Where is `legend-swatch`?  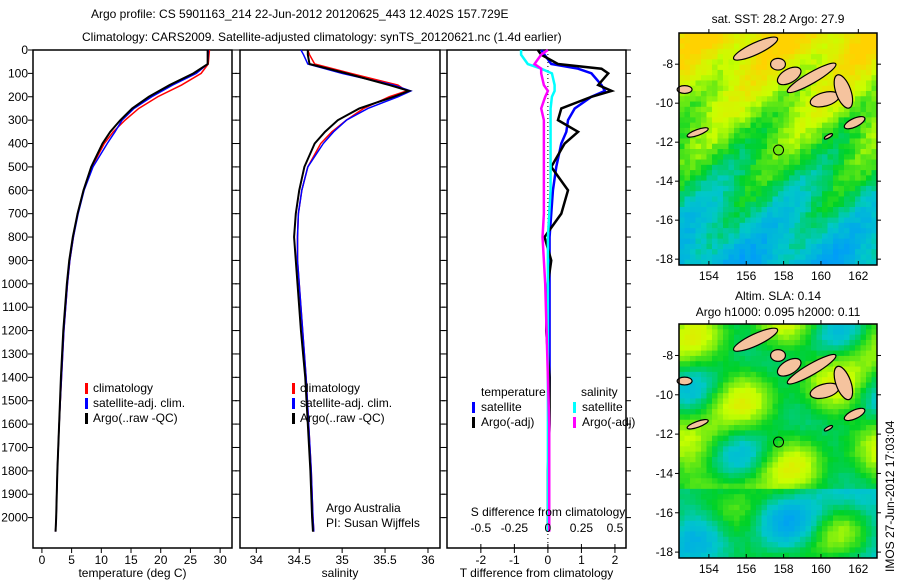 legend-swatch is located at coordinates (574, 407).